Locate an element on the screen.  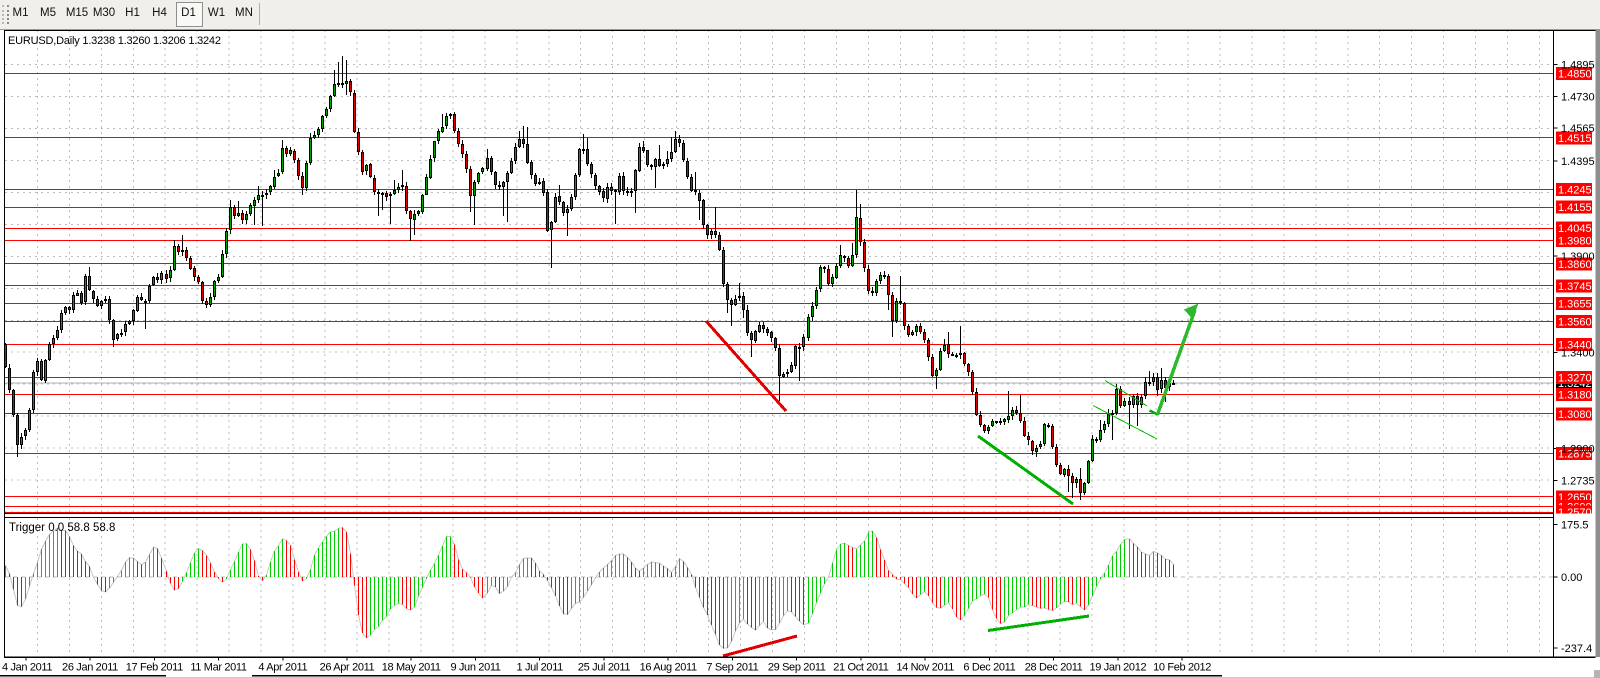
svg-text: 175.5 is located at coordinates (1575, 526).